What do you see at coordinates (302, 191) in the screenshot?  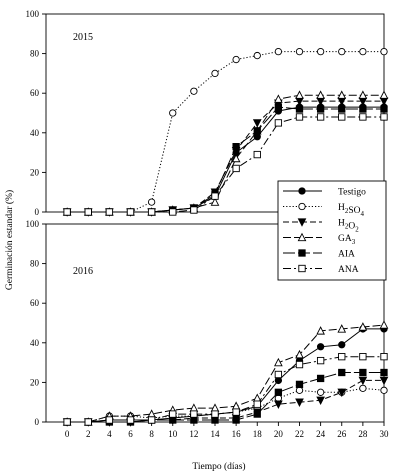 I see `legend-marker-testigo` at bounding box center [302, 191].